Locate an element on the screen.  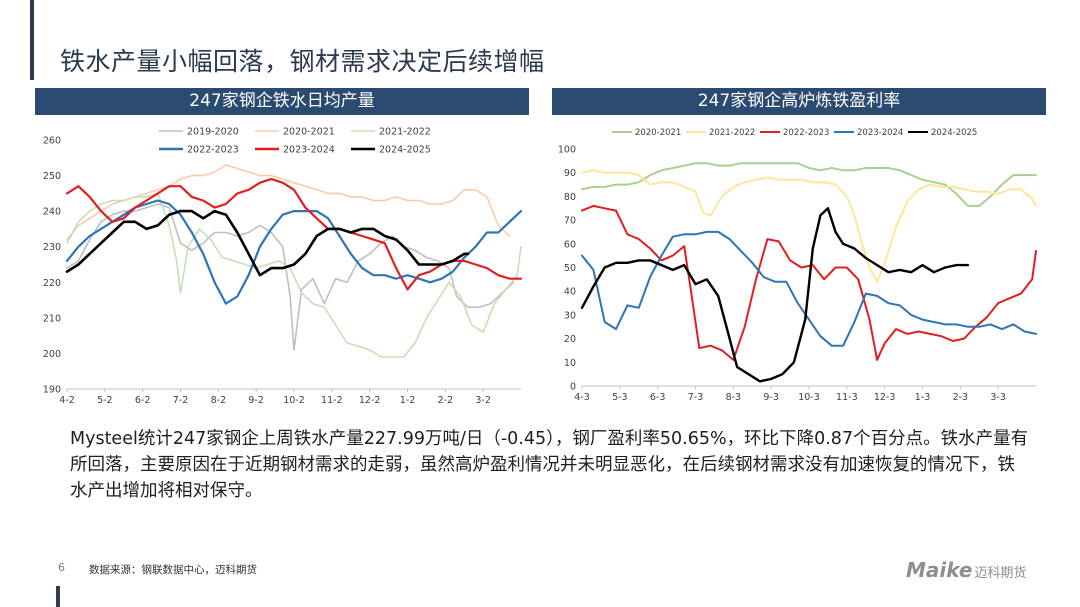
y-tick-label: 30 is located at coordinates (570, 315).